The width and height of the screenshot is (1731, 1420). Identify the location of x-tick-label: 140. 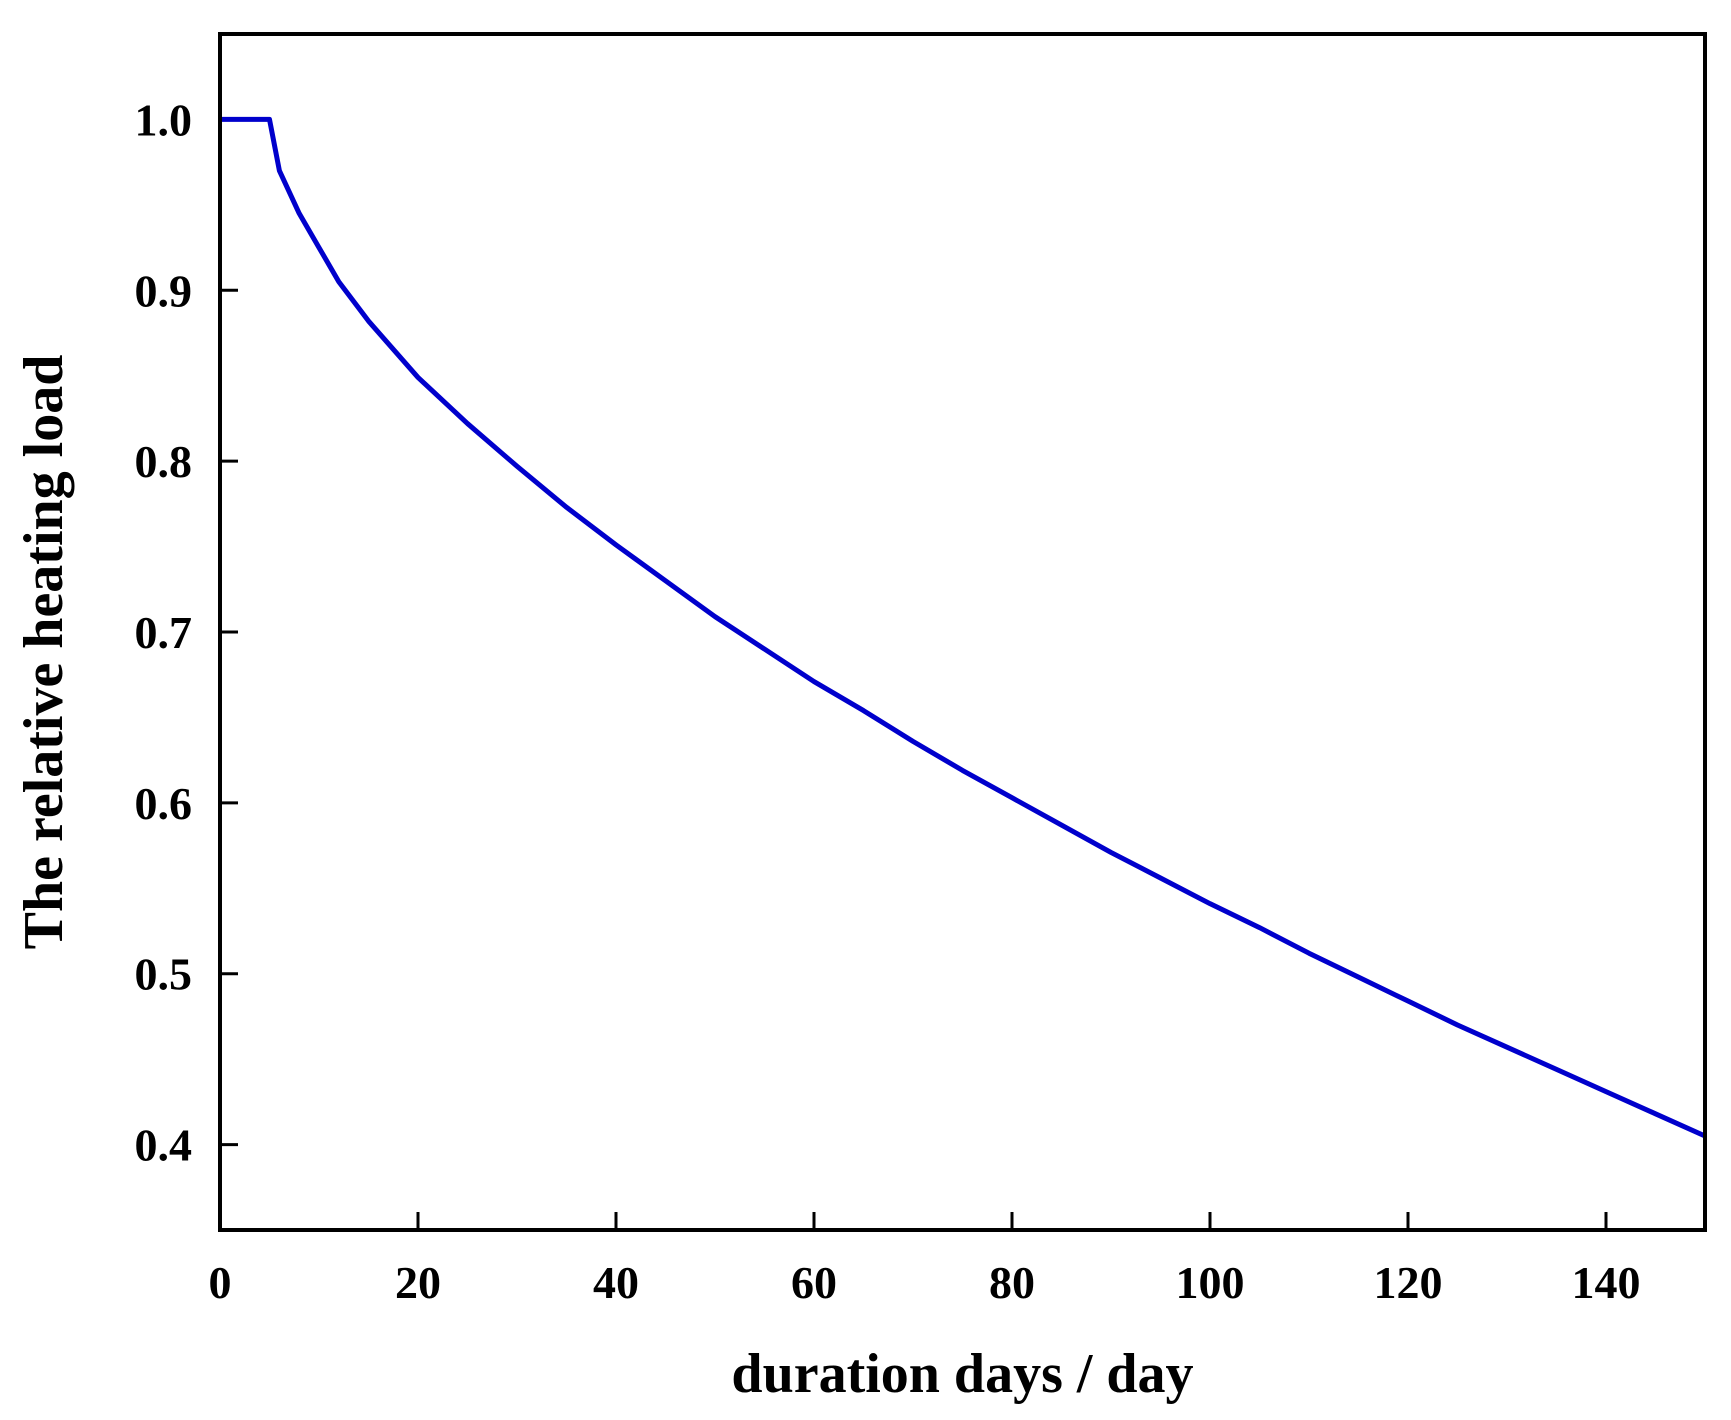
(1606, 1282).